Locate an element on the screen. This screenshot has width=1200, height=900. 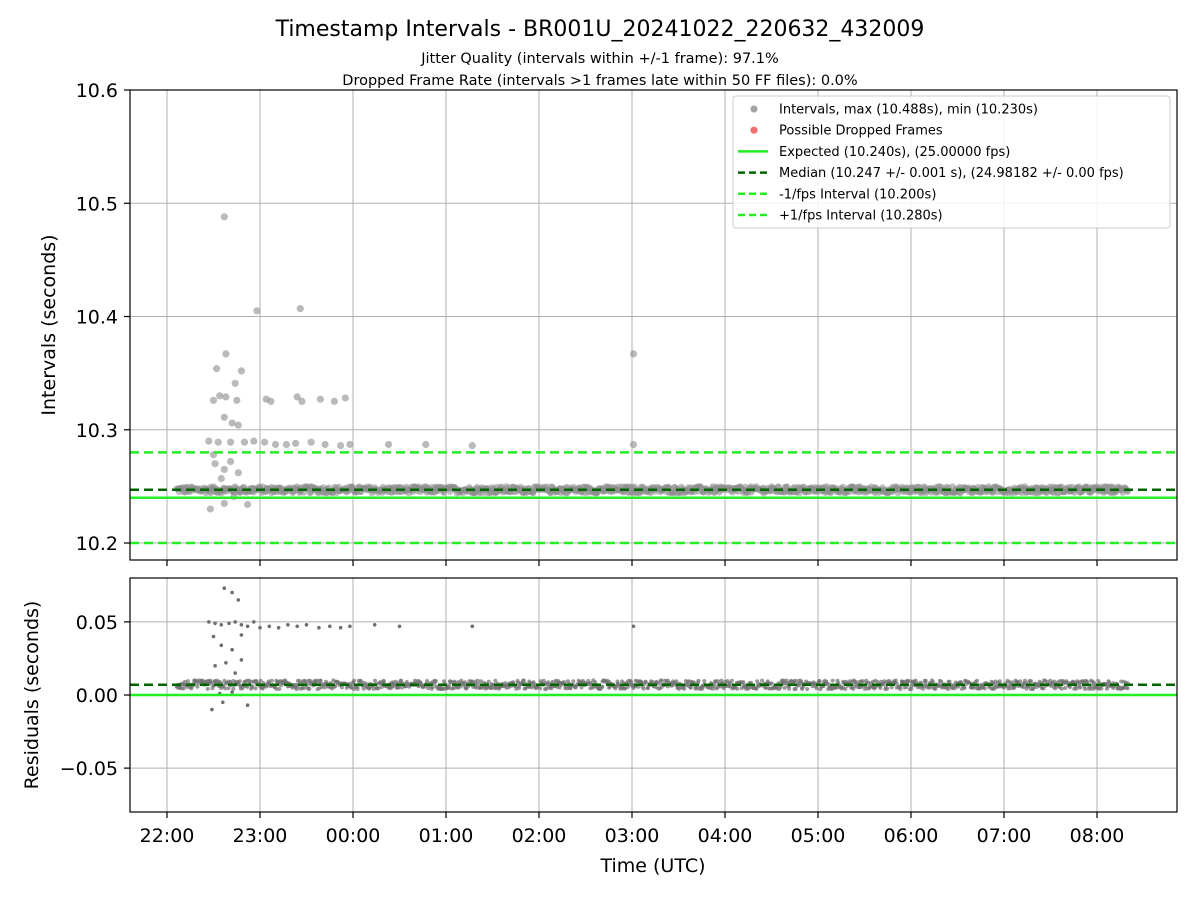
x-axis-label: Time (UTC) is located at coordinates (652, 866).